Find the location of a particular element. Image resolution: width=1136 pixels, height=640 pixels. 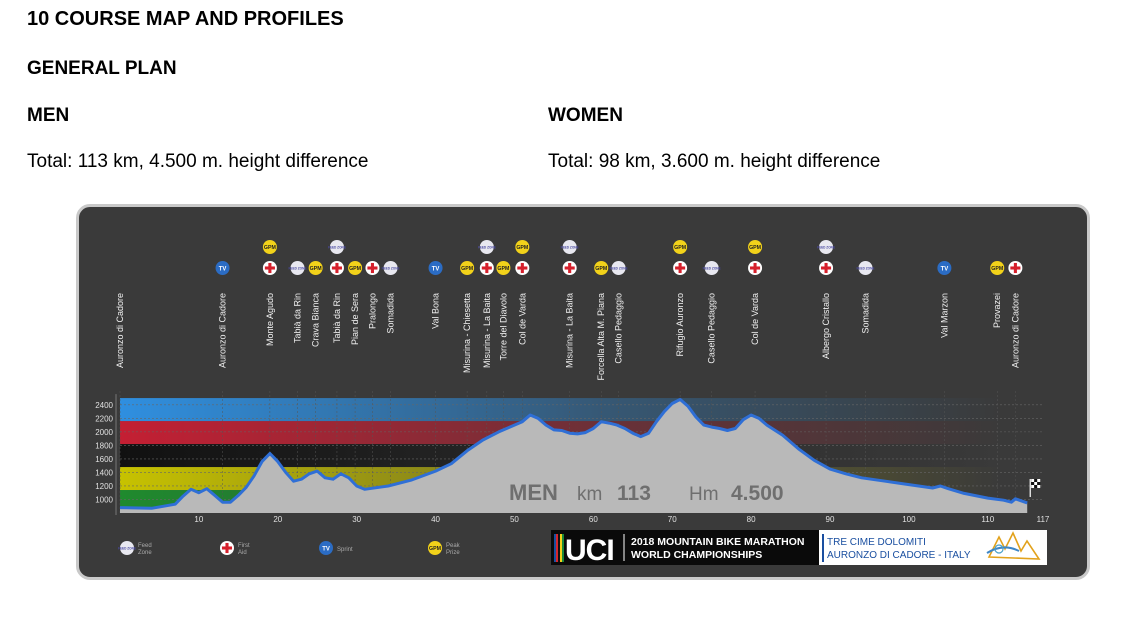

section-heading: GENERAL PLAN is located at coordinates (102, 68).